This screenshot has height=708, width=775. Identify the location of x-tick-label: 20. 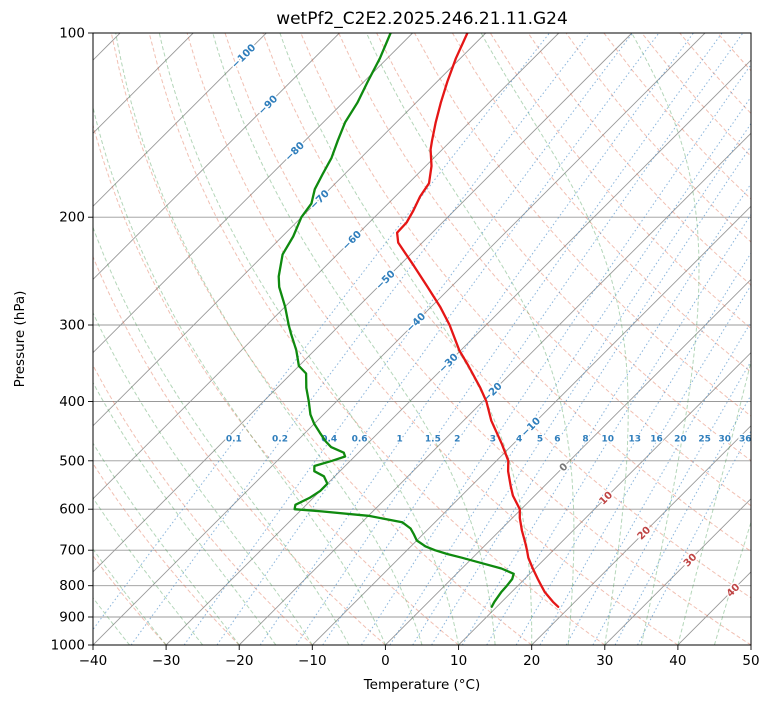
(531, 661).